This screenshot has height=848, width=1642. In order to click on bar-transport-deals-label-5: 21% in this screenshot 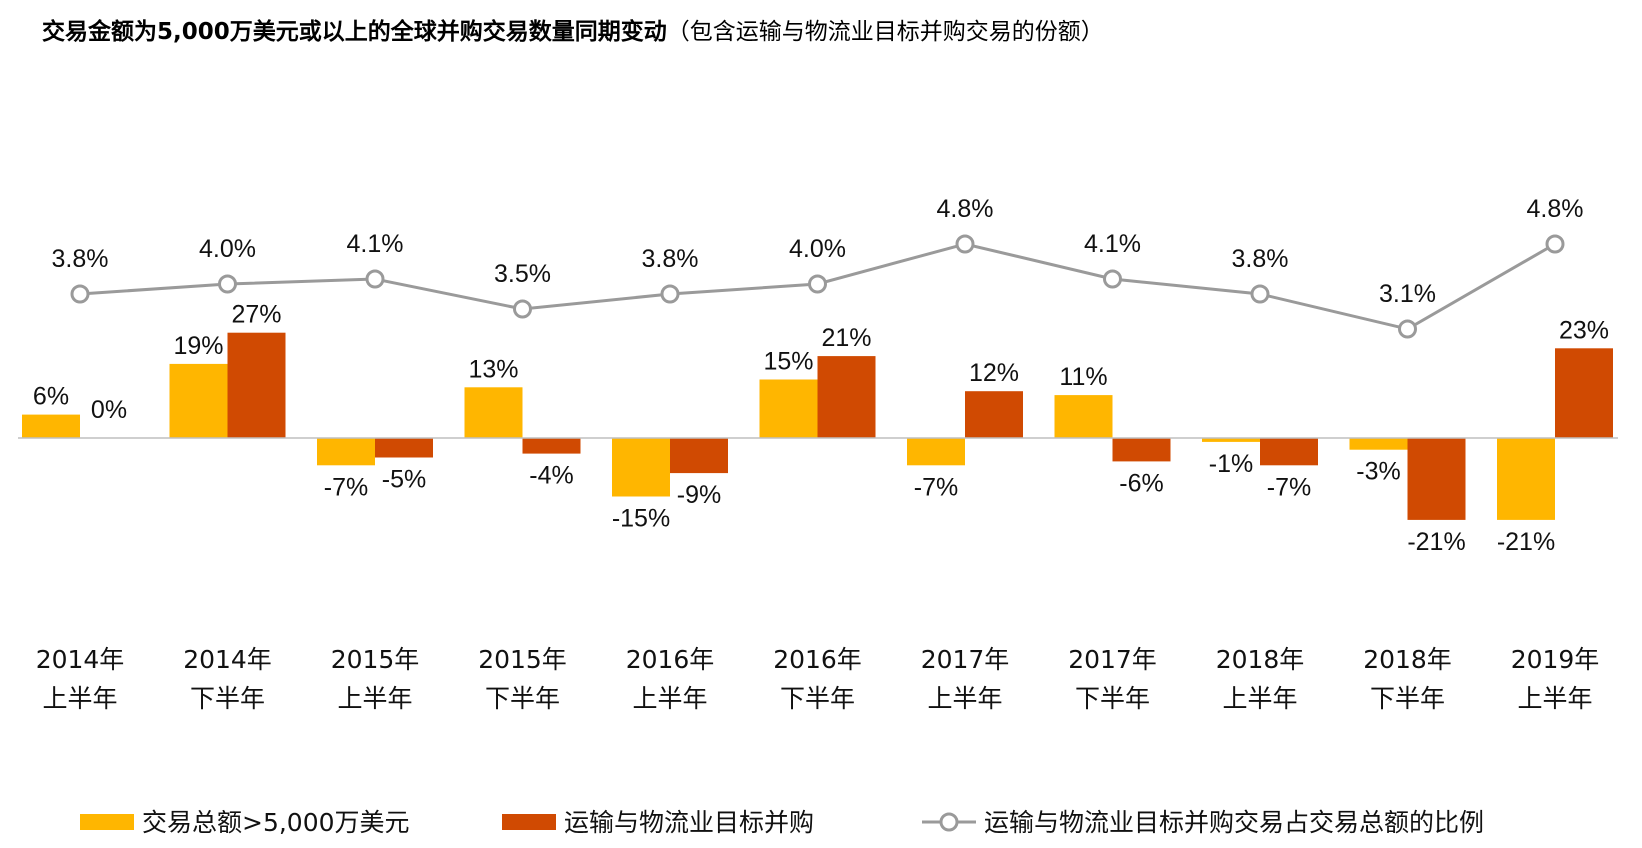, I will do `click(846, 338)`.